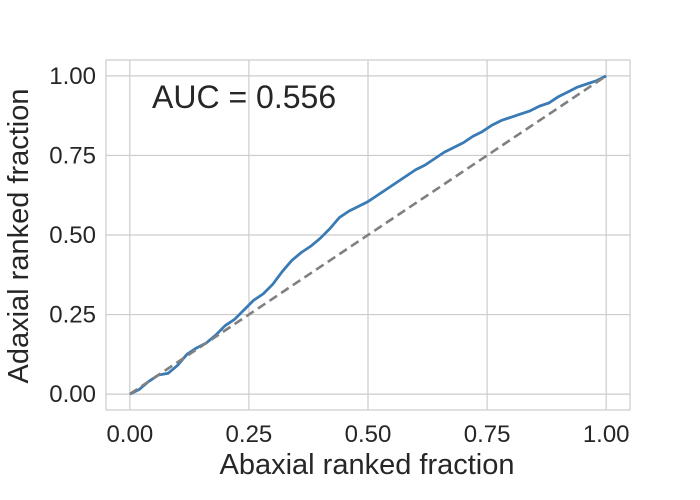 This screenshot has width=700, height=500. Describe the element at coordinates (606, 434) in the screenshot. I see `x-tick-label: 1.00` at that location.